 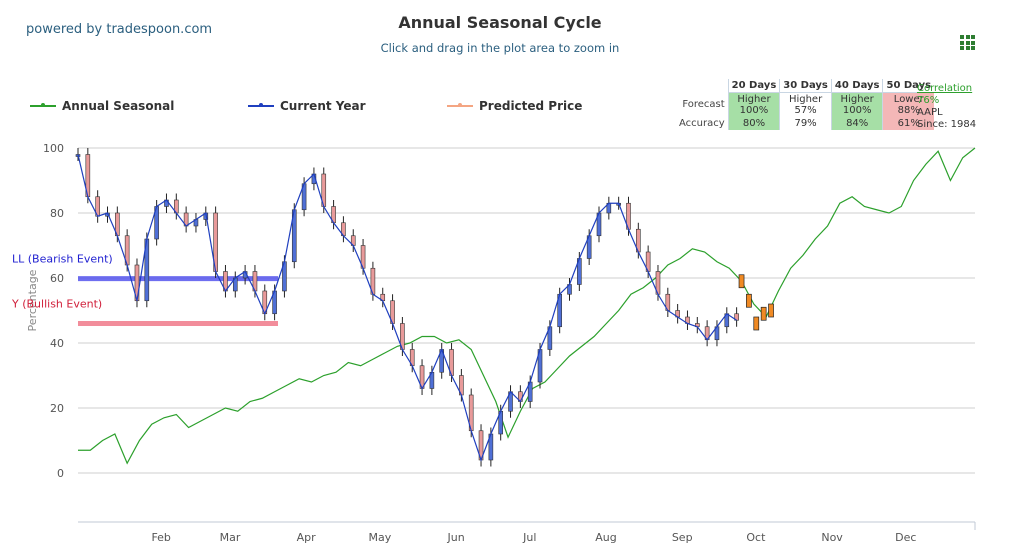 What do you see at coordinates (805, 123) in the screenshot?
I see `accuracy-cell: 79%` at bounding box center [805, 123].